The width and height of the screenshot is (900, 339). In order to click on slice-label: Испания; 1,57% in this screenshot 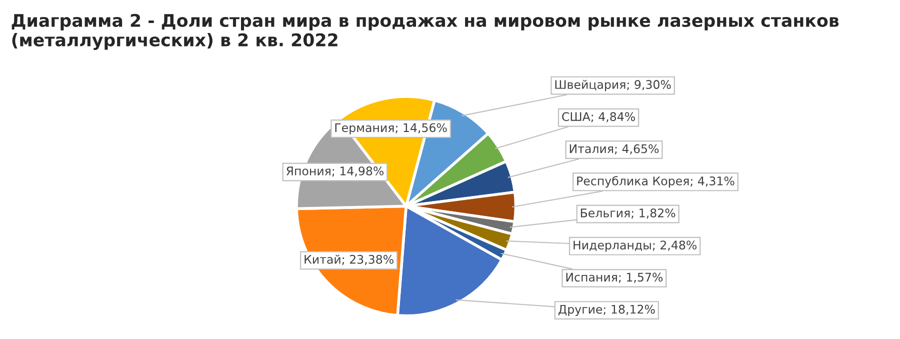, I will do `click(614, 277)`.